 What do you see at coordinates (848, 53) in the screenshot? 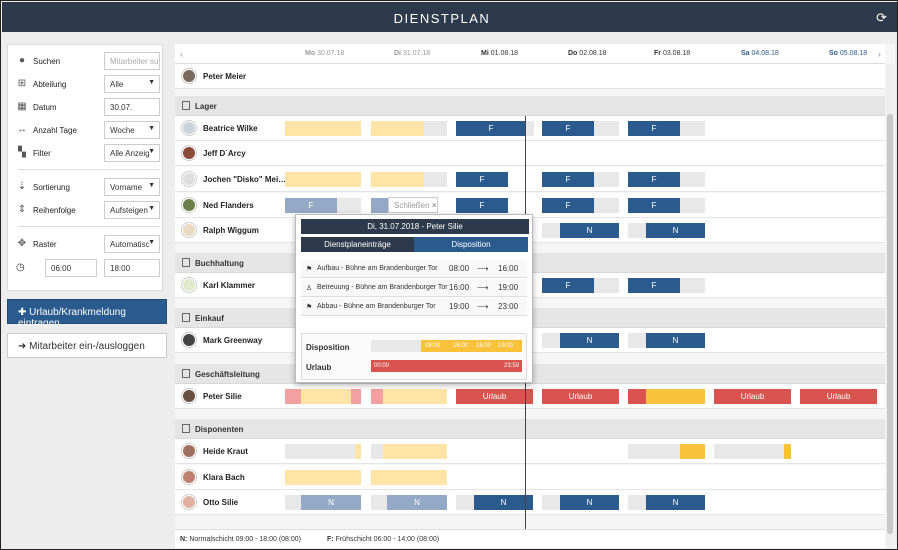
I see `day-header-so: So 05.08.18` at bounding box center [848, 53].